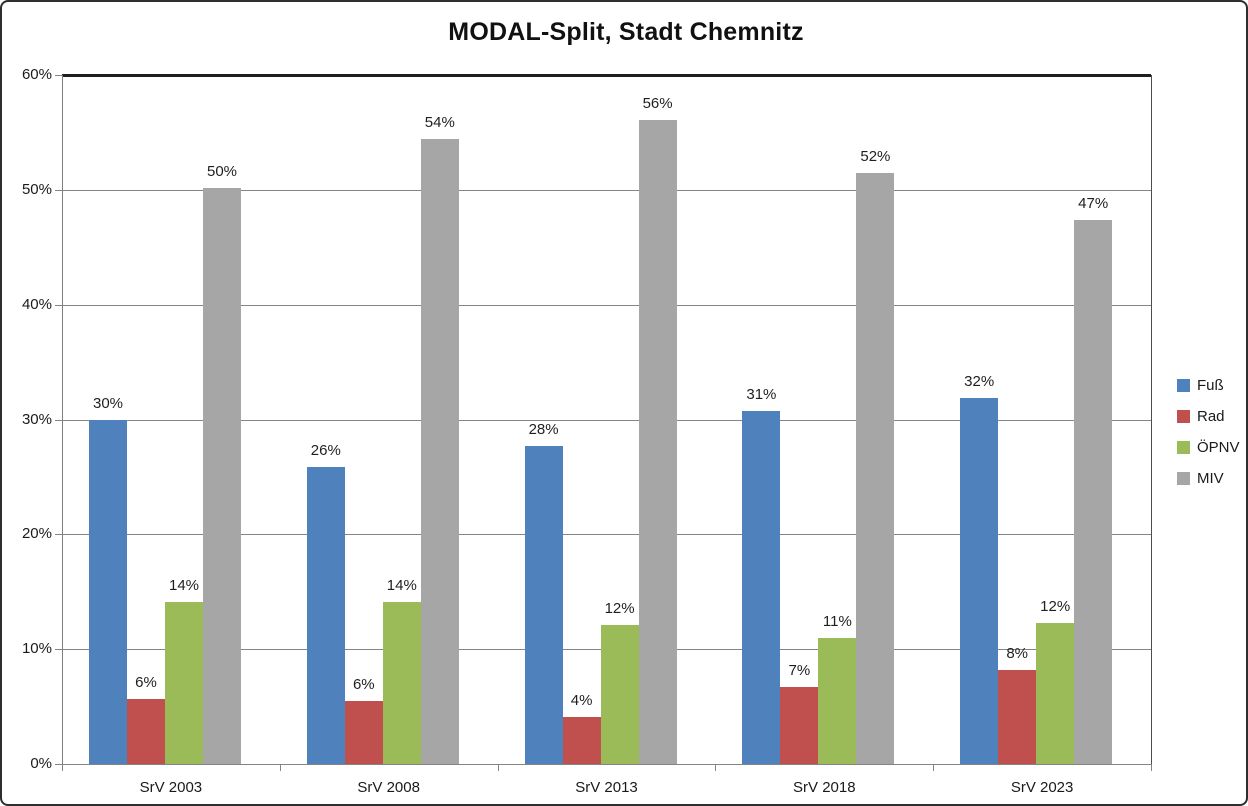  What do you see at coordinates (146, 682) in the screenshot?
I see `bar-label-rad-srv-2003: 6%` at bounding box center [146, 682].